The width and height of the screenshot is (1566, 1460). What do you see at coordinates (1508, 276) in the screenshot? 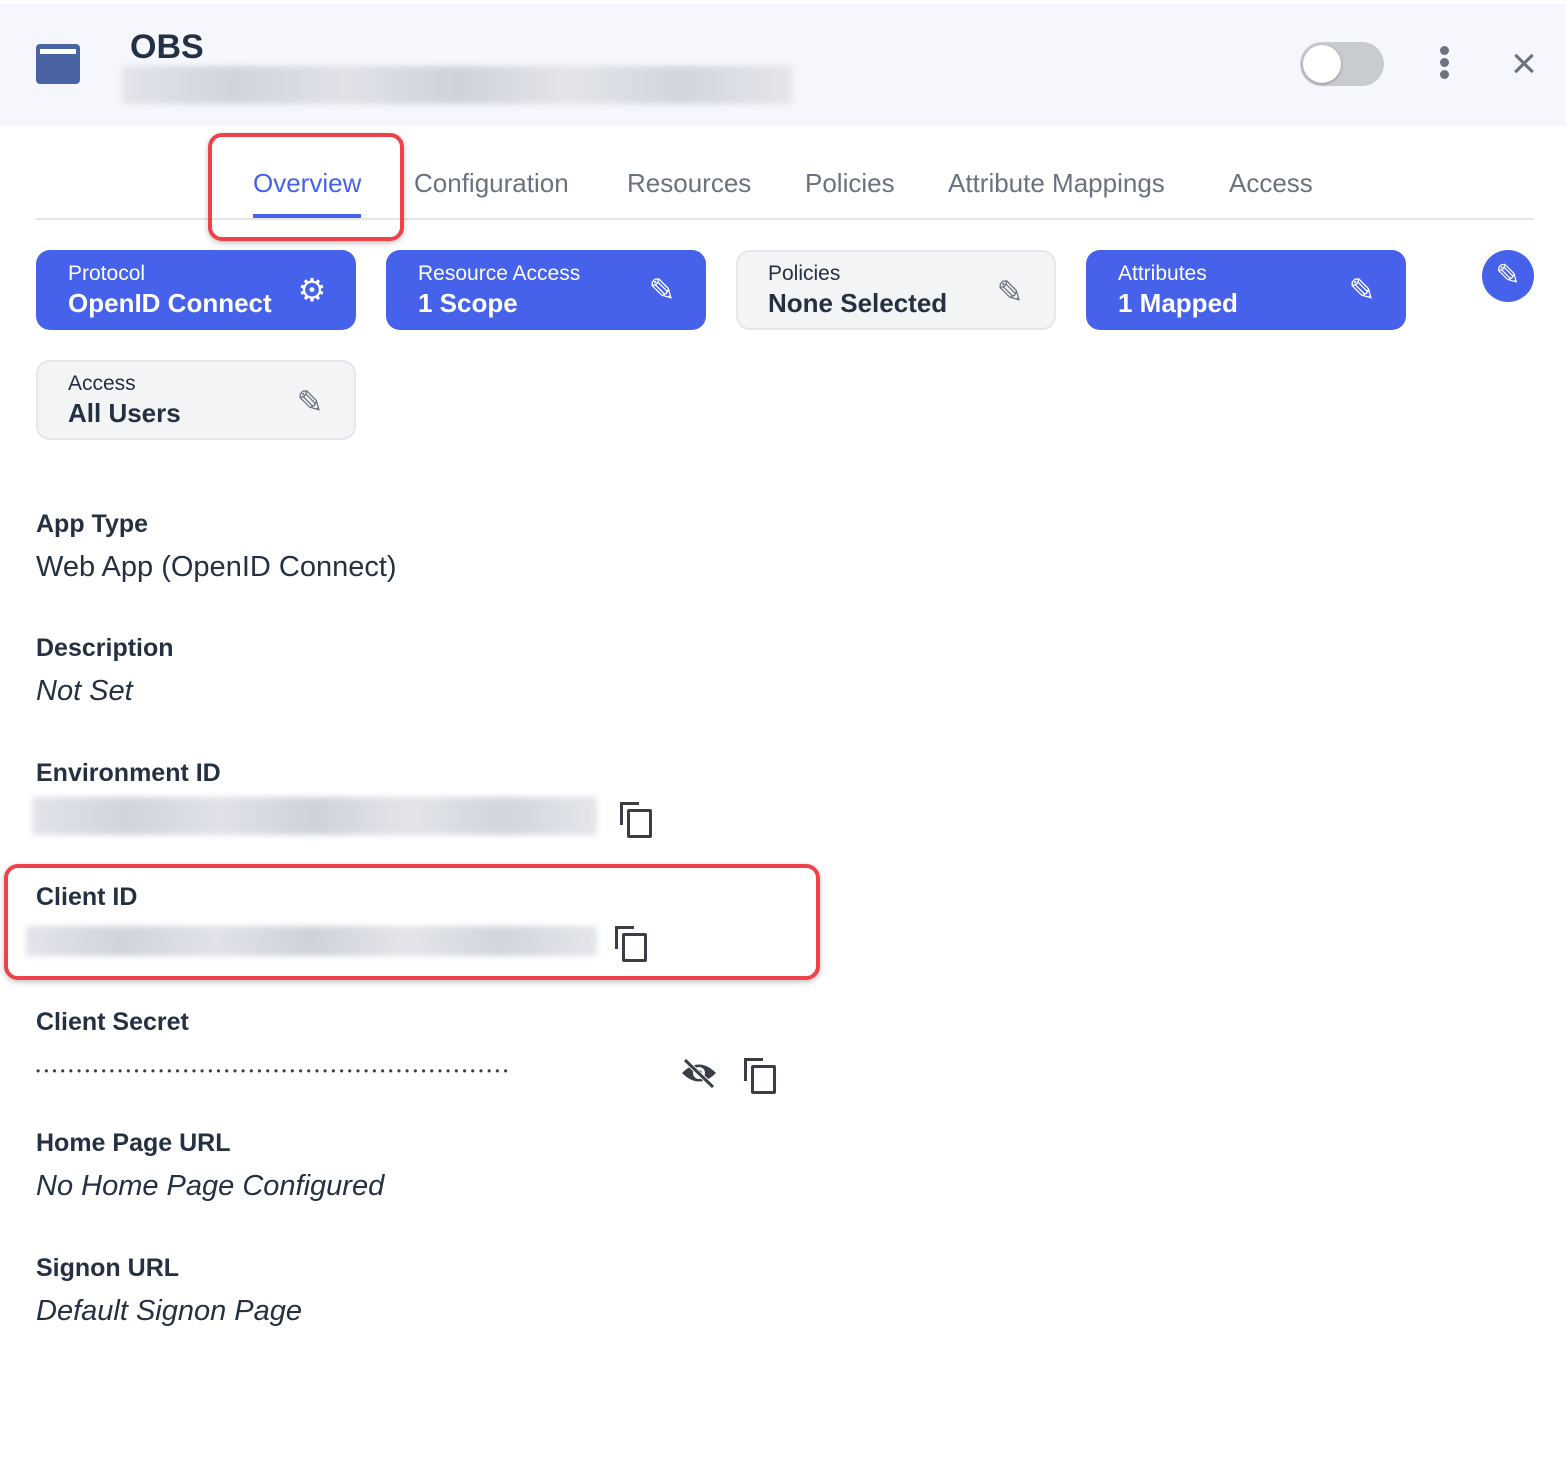
I see `edit-pencil-icon: ✎` at bounding box center [1508, 276].